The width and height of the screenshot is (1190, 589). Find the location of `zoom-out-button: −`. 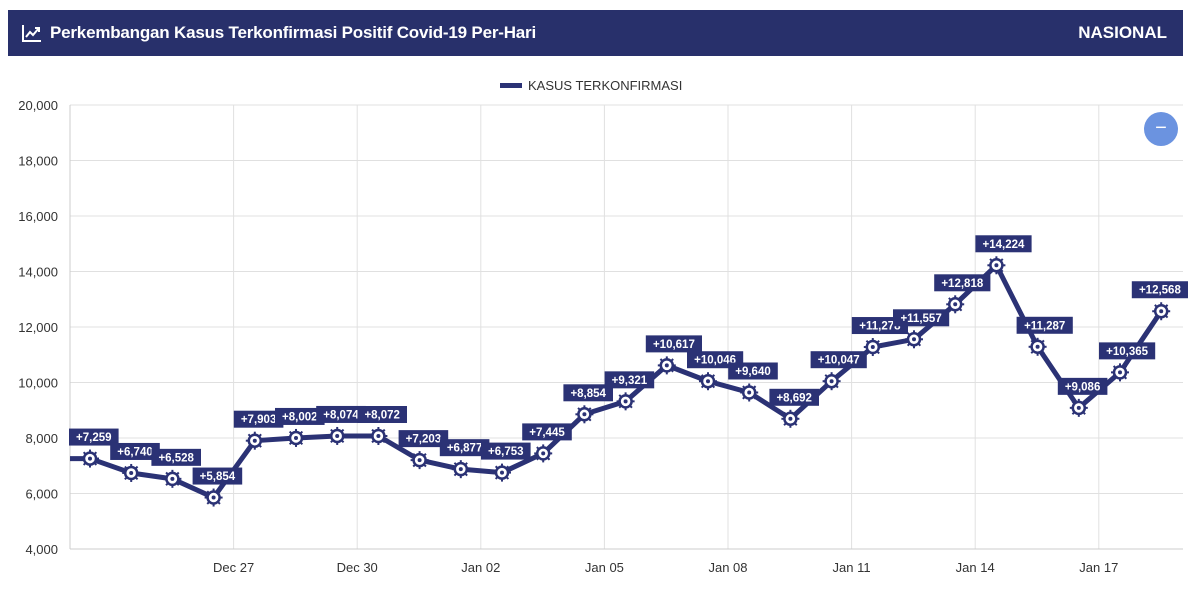

zoom-out-button: − is located at coordinates (1161, 129).